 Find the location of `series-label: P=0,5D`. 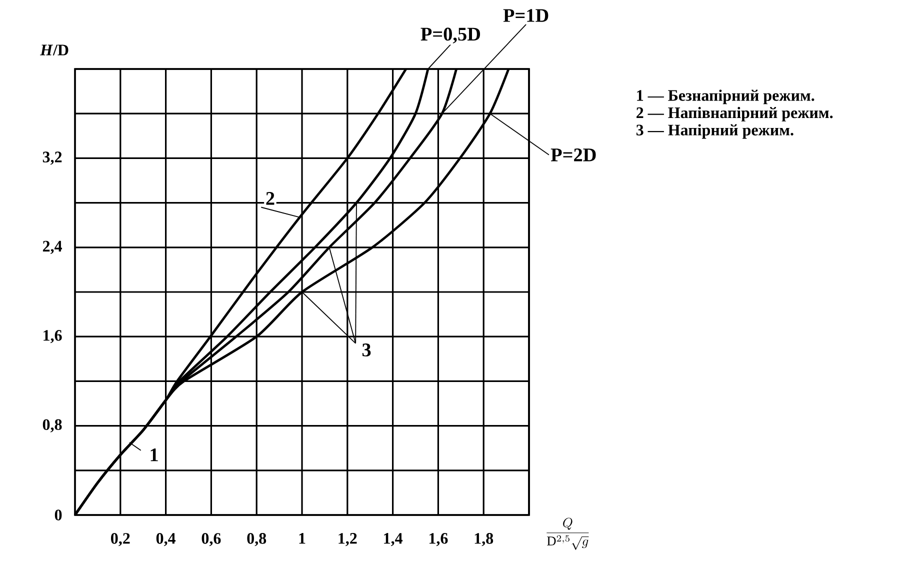

series-label: P=0,5D is located at coordinates (450, 36).